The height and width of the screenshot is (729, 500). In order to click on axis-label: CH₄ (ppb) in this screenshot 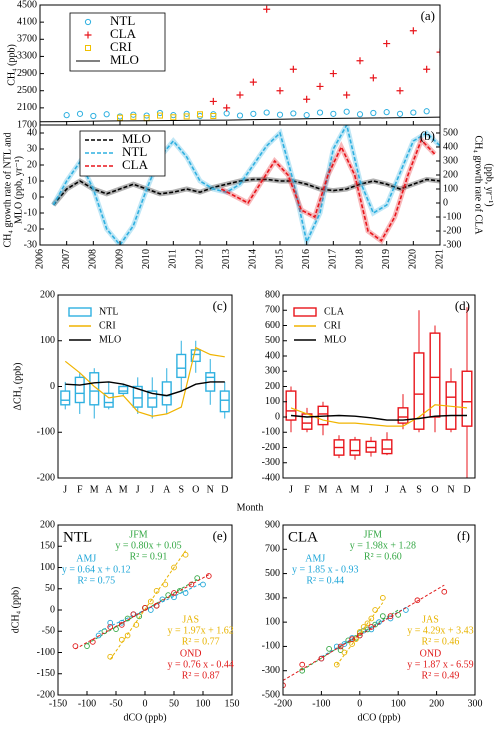, I will do `click(11, 65)`.